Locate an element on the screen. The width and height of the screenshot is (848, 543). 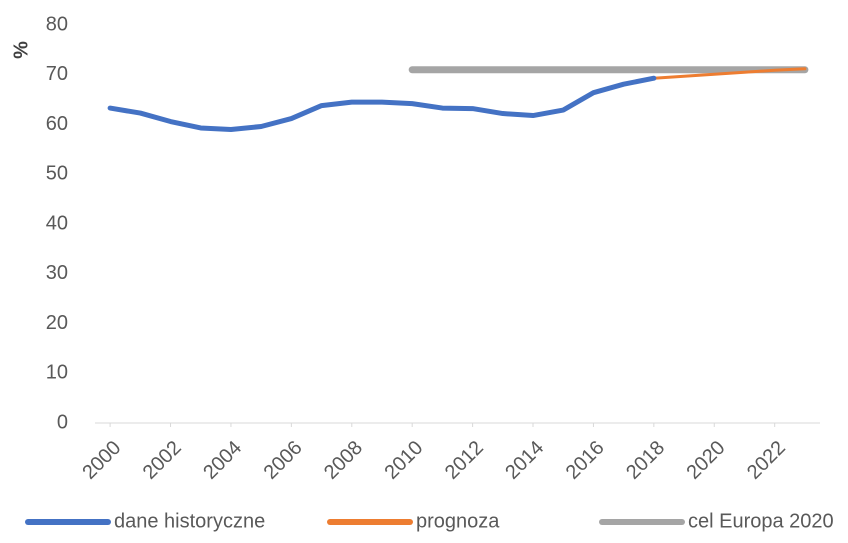
x-tick-label: 2022 is located at coordinates (766, 460).